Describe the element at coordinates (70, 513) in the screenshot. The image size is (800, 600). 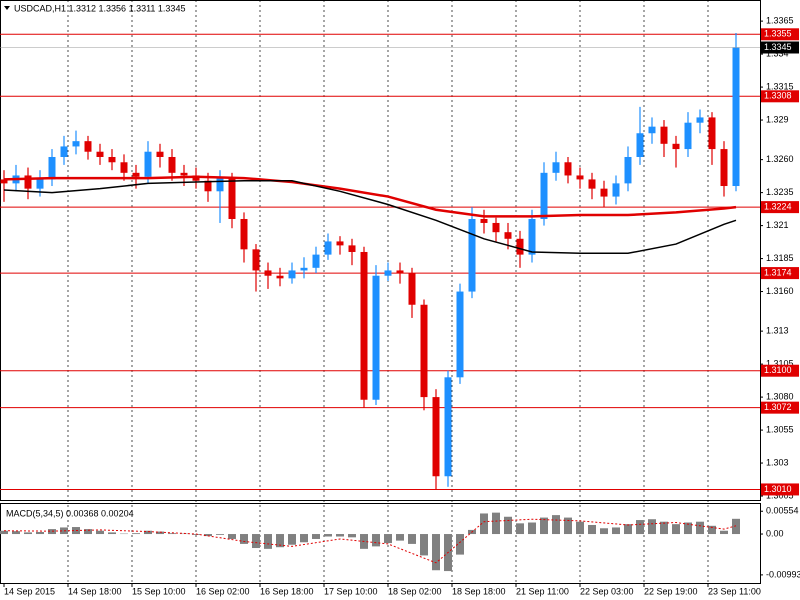
I see `macd-title: MACD(5,34,5) 0.00368 0.00204` at that location.